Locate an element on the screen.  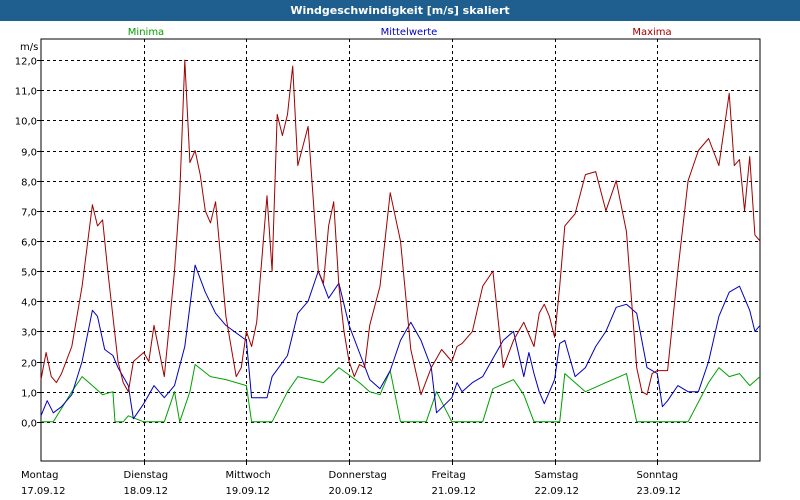
x-tick-date: 21.09.12 is located at coordinates (454, 491).